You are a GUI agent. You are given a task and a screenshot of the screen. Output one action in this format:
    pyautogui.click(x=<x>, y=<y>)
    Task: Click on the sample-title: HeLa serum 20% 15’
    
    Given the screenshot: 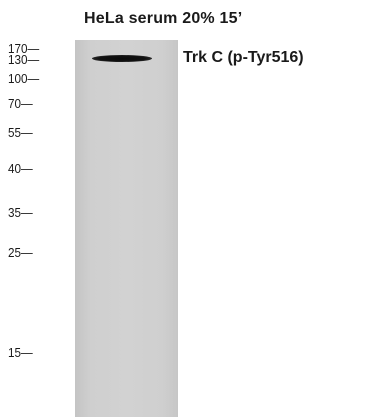 What is the action you would take?
    pyautogui.click(x=163, y=18)
    